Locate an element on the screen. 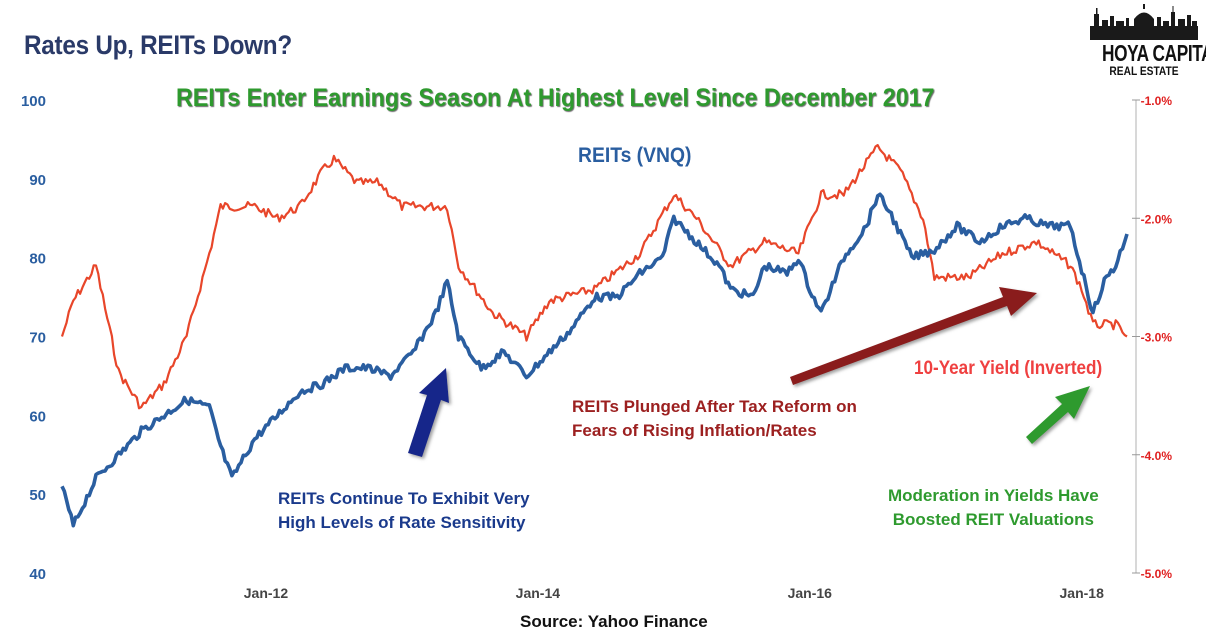 Image resolution: width=1206 pixels, height=638 pixels. right-tick-label: -5.0% is located at coordinates (1157, 574).